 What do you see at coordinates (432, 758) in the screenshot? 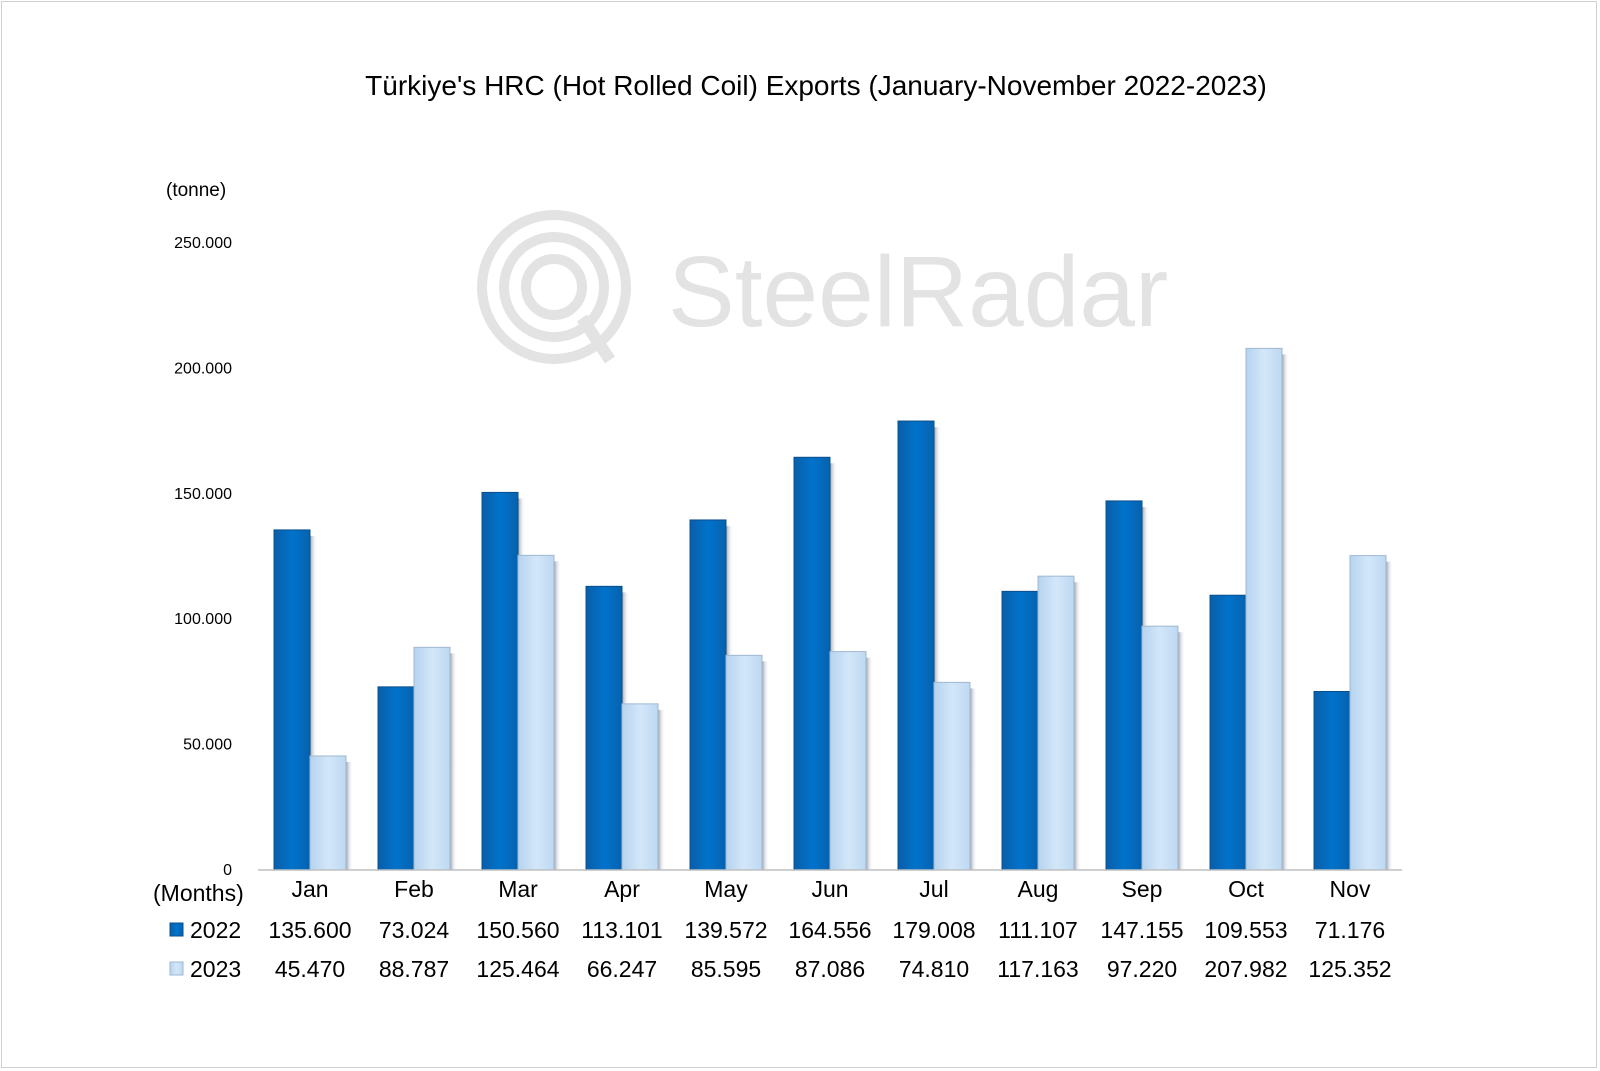
I see `bar-2023-feb` at bounding box center [432, 758].